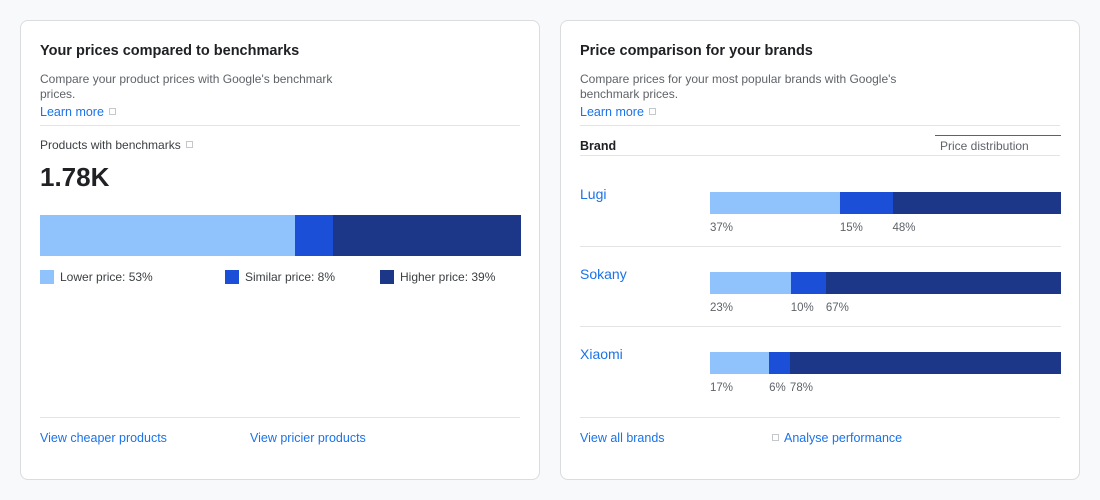 The height and width of the screenshot is (500, 1100). I want to click on legend-lower: Lower price: 53%, so click(96, 277).